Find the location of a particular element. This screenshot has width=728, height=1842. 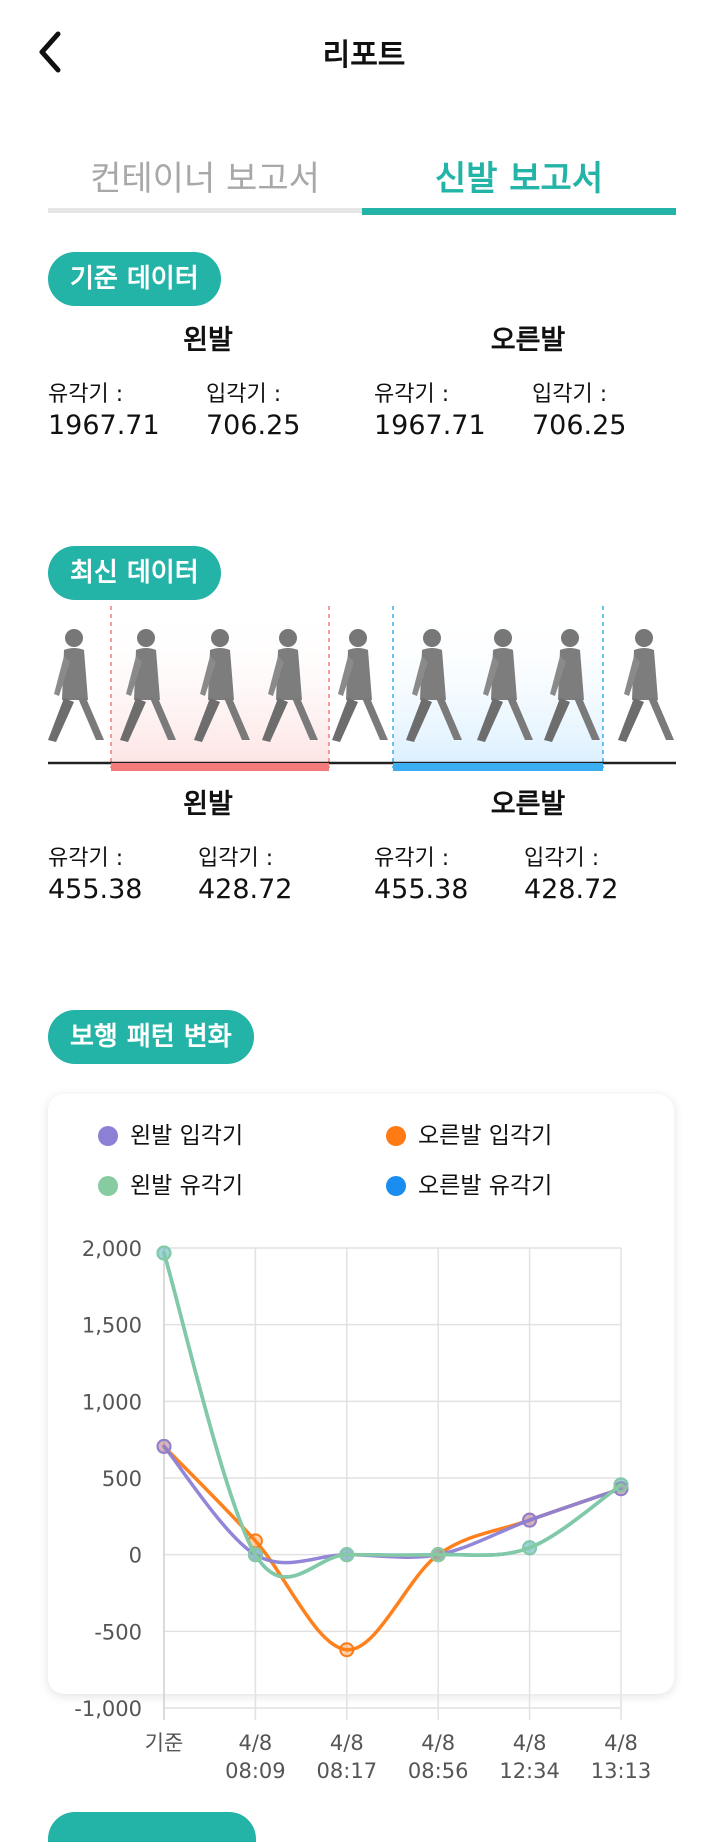

latest-right-swing-label: 유각기 : is located at coordinates (412, 858).